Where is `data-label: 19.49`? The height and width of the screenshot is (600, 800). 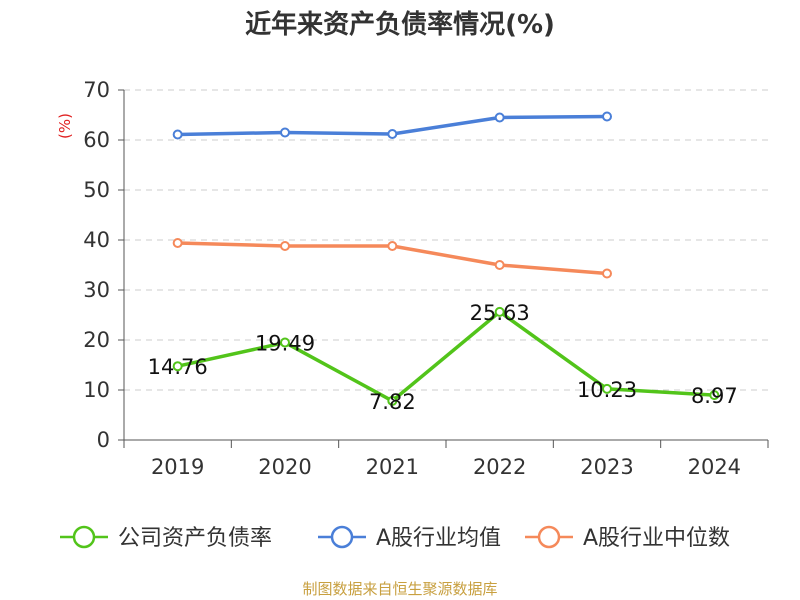 data-label: 19.49 is located at coordinates (285, 344).